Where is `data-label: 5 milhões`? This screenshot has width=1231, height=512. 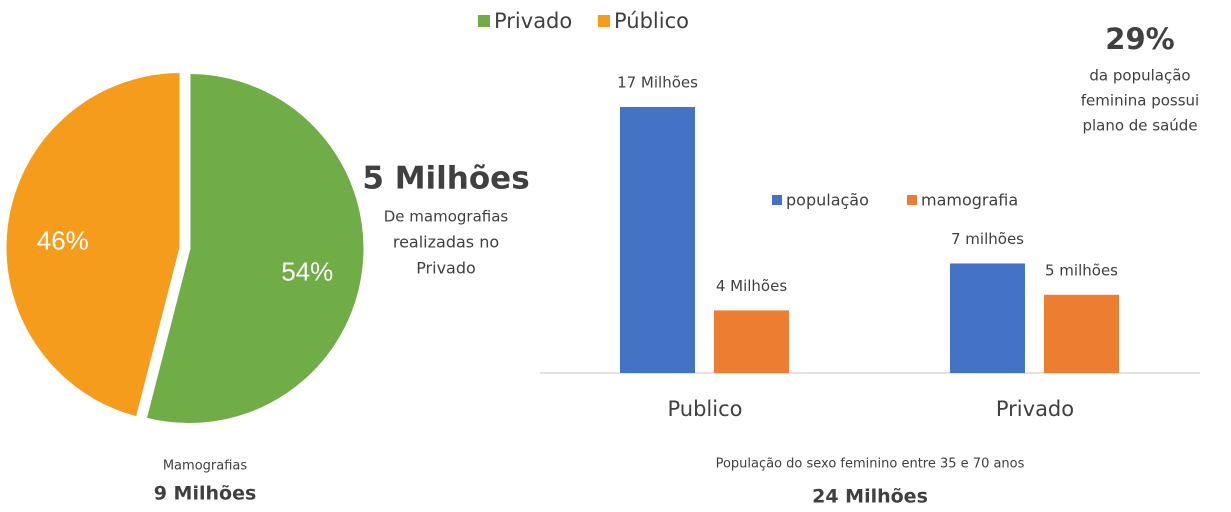
data-label: 5 milhões is located at coordinates (1081, 270).